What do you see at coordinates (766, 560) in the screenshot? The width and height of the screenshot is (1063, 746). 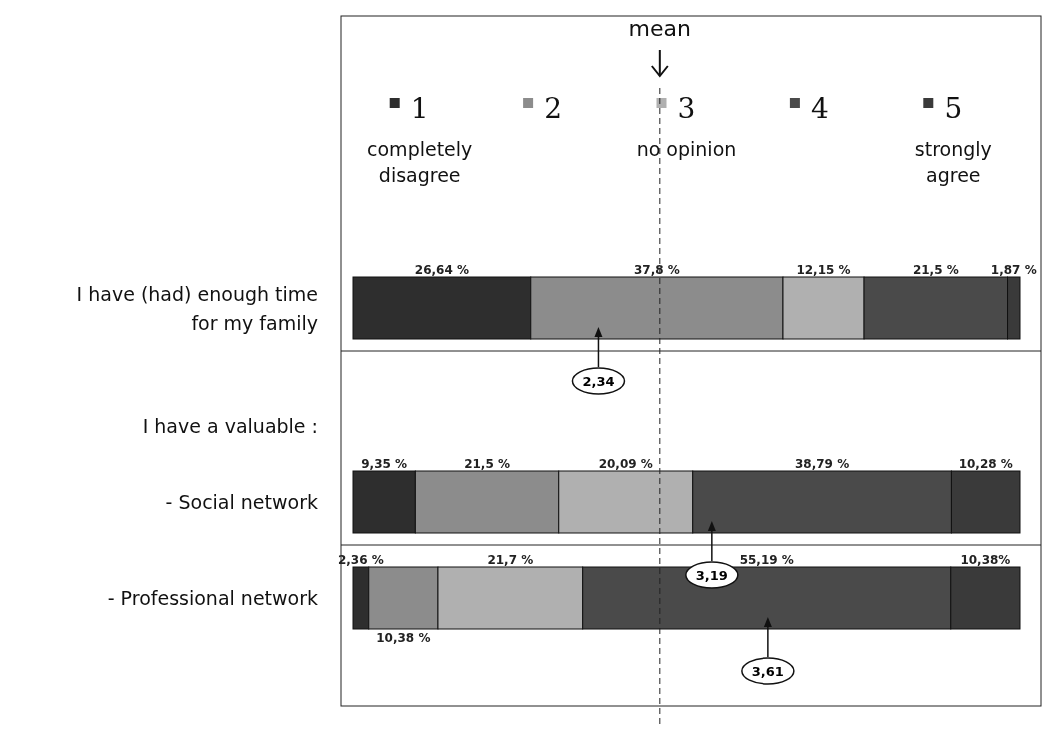 I see `data-label: 55,19 %` at bounding box center [766, 560].